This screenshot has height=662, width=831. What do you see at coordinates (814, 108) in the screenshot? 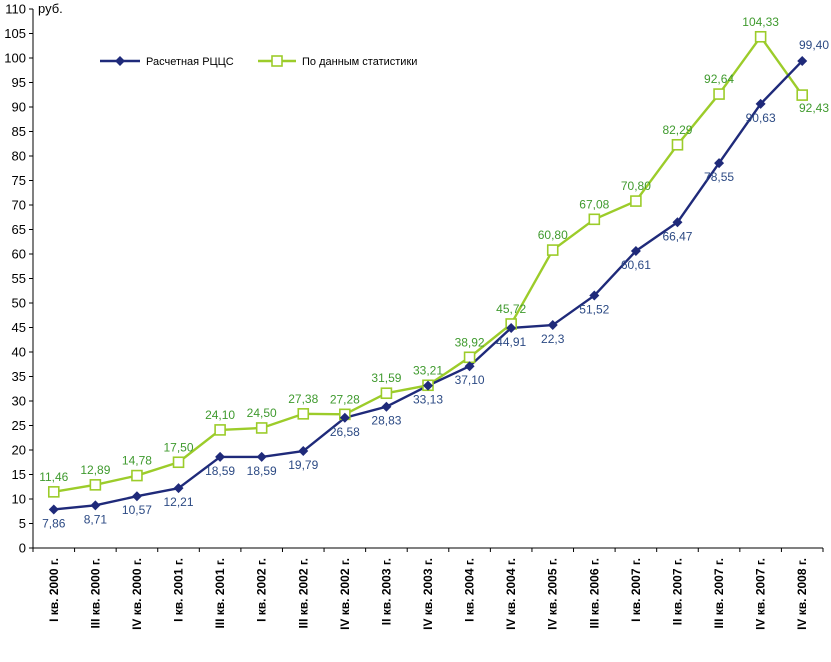
I see `data-label-statistika: 92,43` at bounding box center [814, 108].